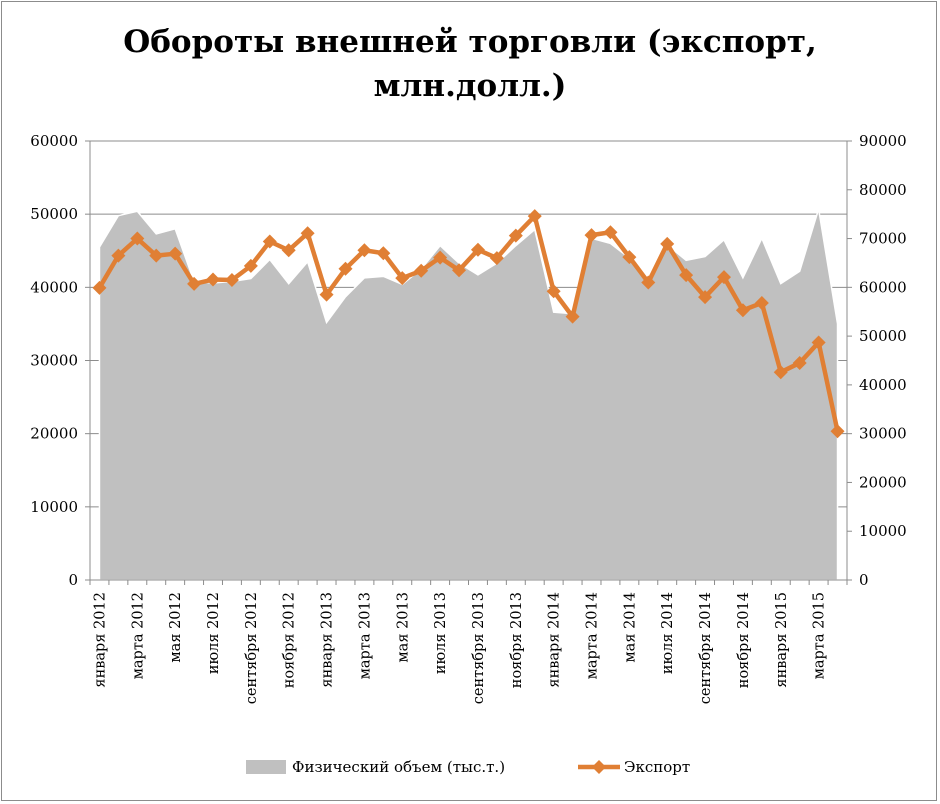 Image resolution: width=940 pixels, height=804 pixels. I want to click on right-tick-label: 30000, so click(883, 434).